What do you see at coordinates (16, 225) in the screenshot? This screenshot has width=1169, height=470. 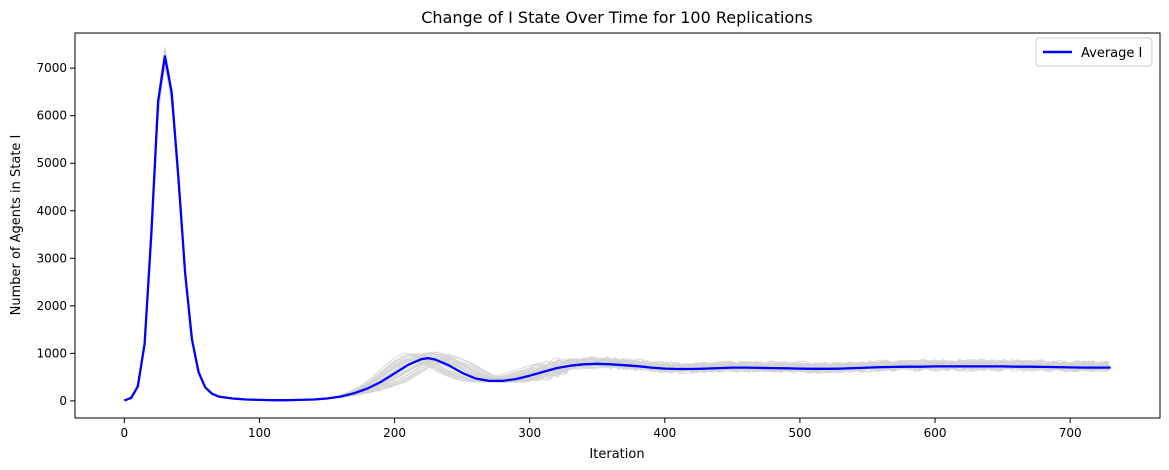 I see `y-axis-label: Number of Agents in State I` at bounding box center [16, 225].